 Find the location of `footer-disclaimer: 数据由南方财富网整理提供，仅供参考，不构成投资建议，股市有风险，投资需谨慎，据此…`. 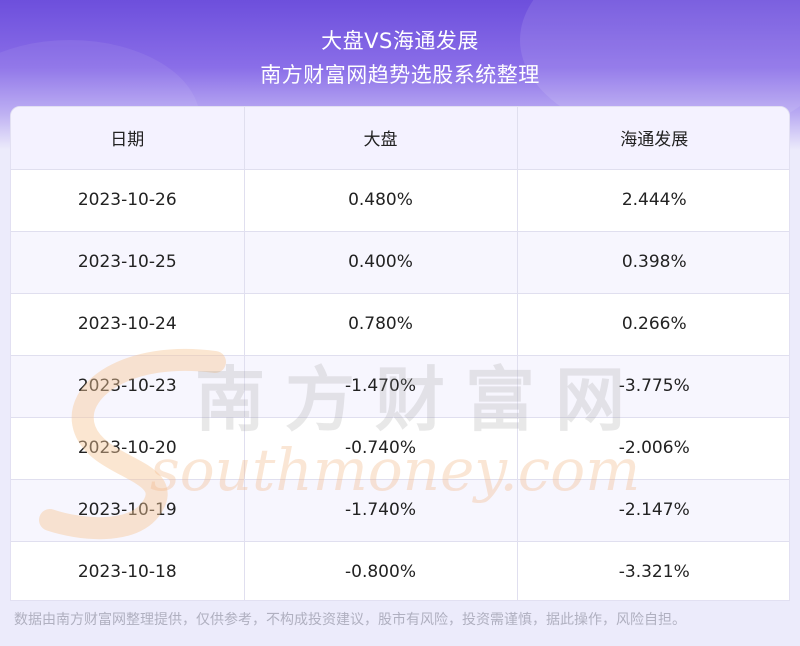

footer-disclaimer: 数据由南方财富网整理提供，仅供参考，不构成投资建议，股市有风险，投资需谨慎，据此… is located at coordinates (350, 620).